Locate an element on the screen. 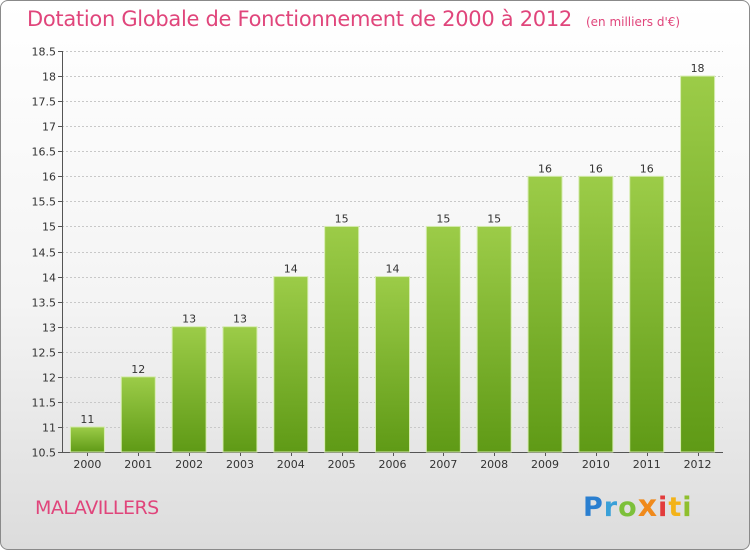  y-tick-label: 11.5 is located at coordinates (44, 403).